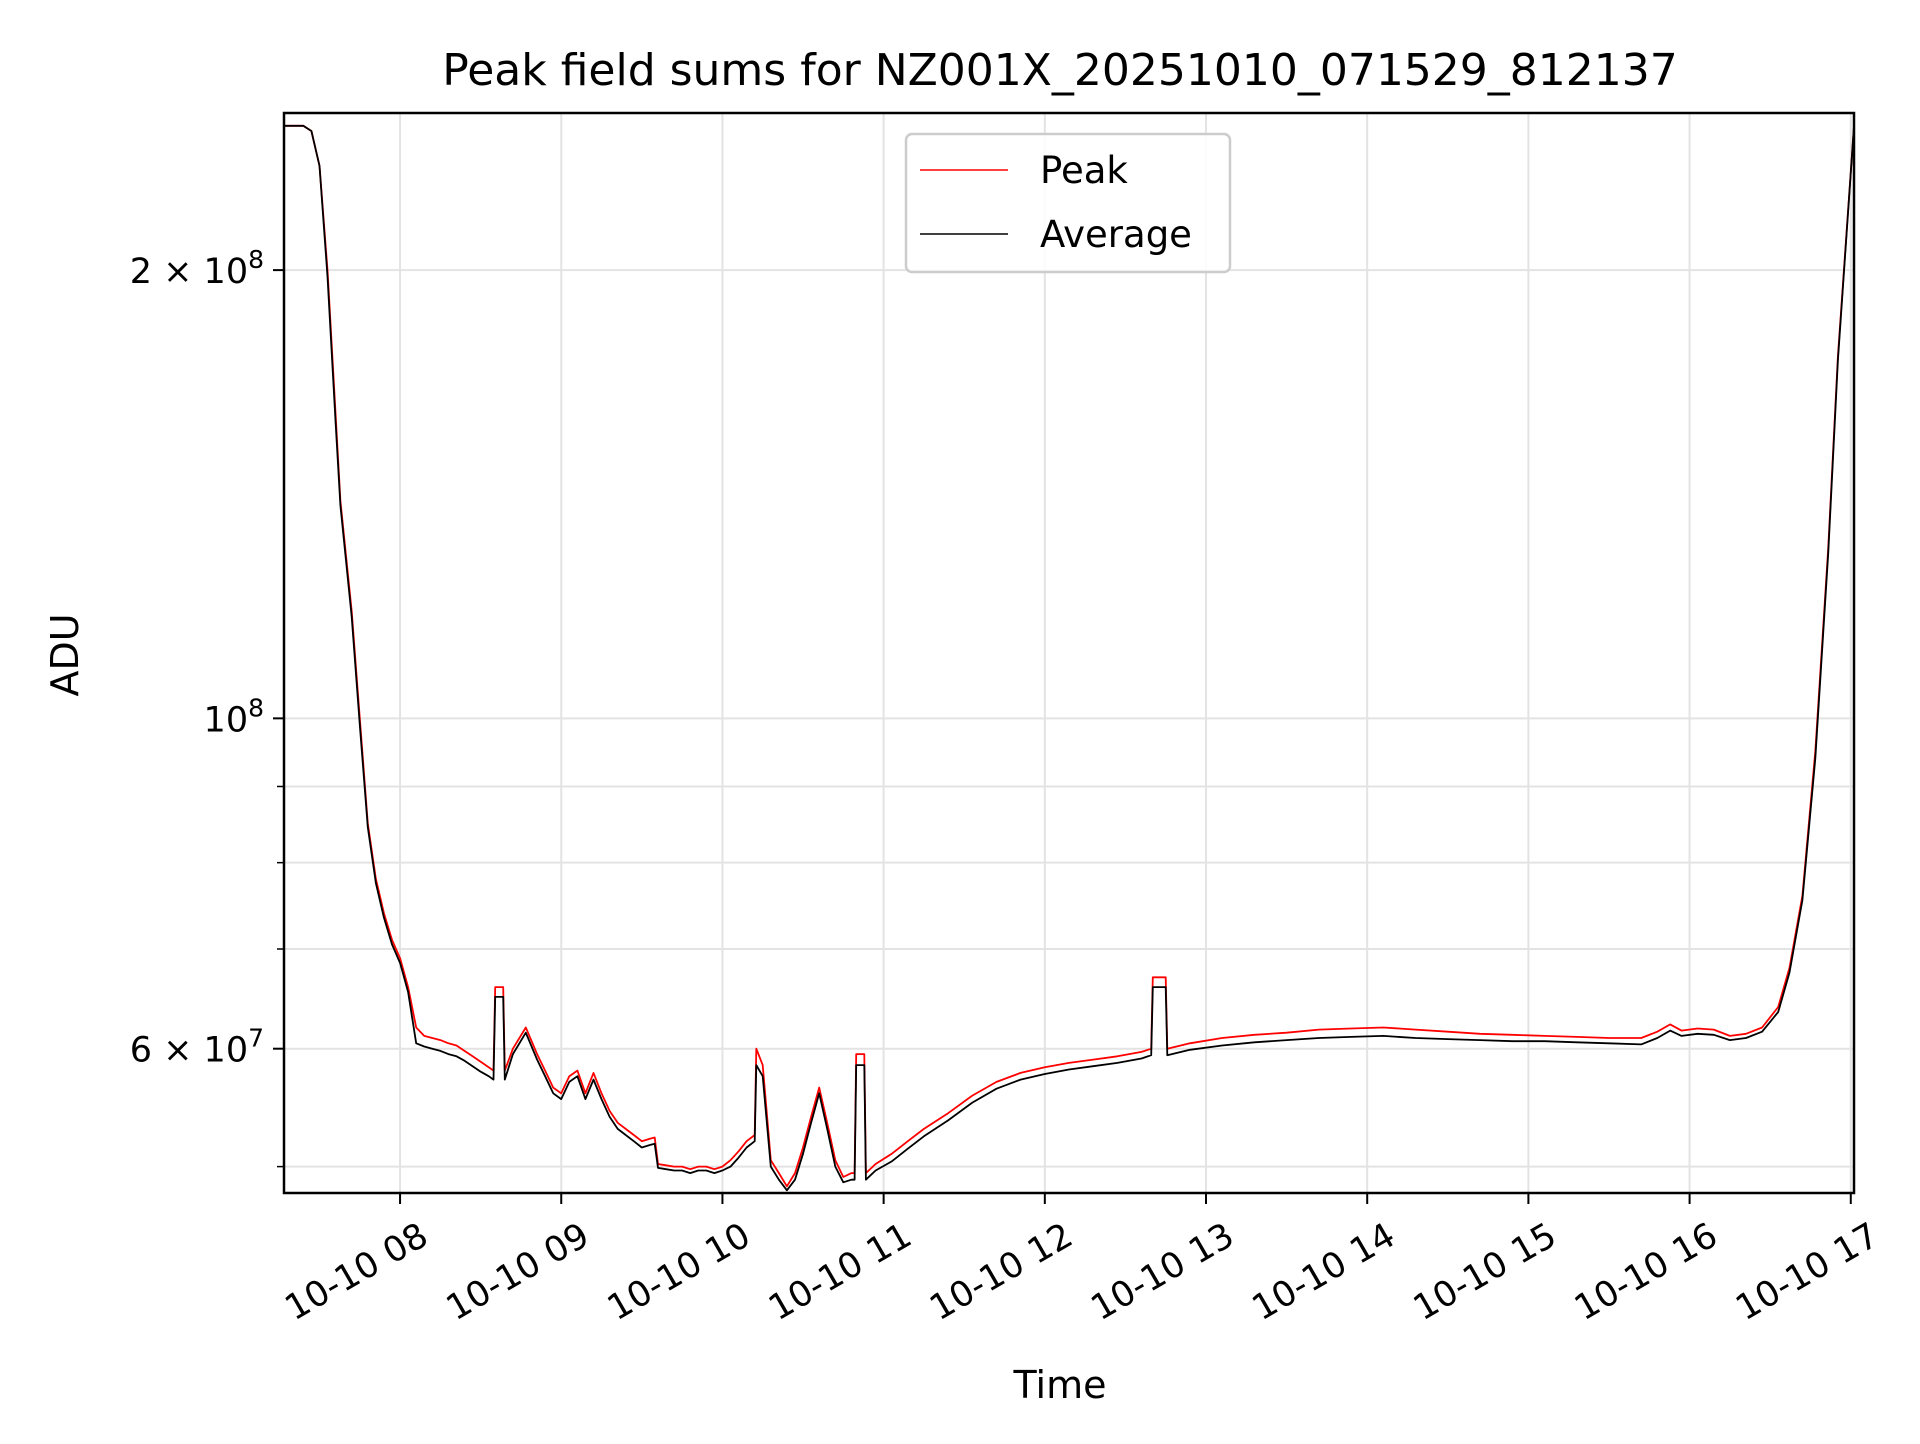 The width and height of the screenshot is (1920, 1444). What do you see at coordinates (1060, 1385) in the screenshot?
I see `x-axis-label: Time` at bounding box center [1060, 1385].